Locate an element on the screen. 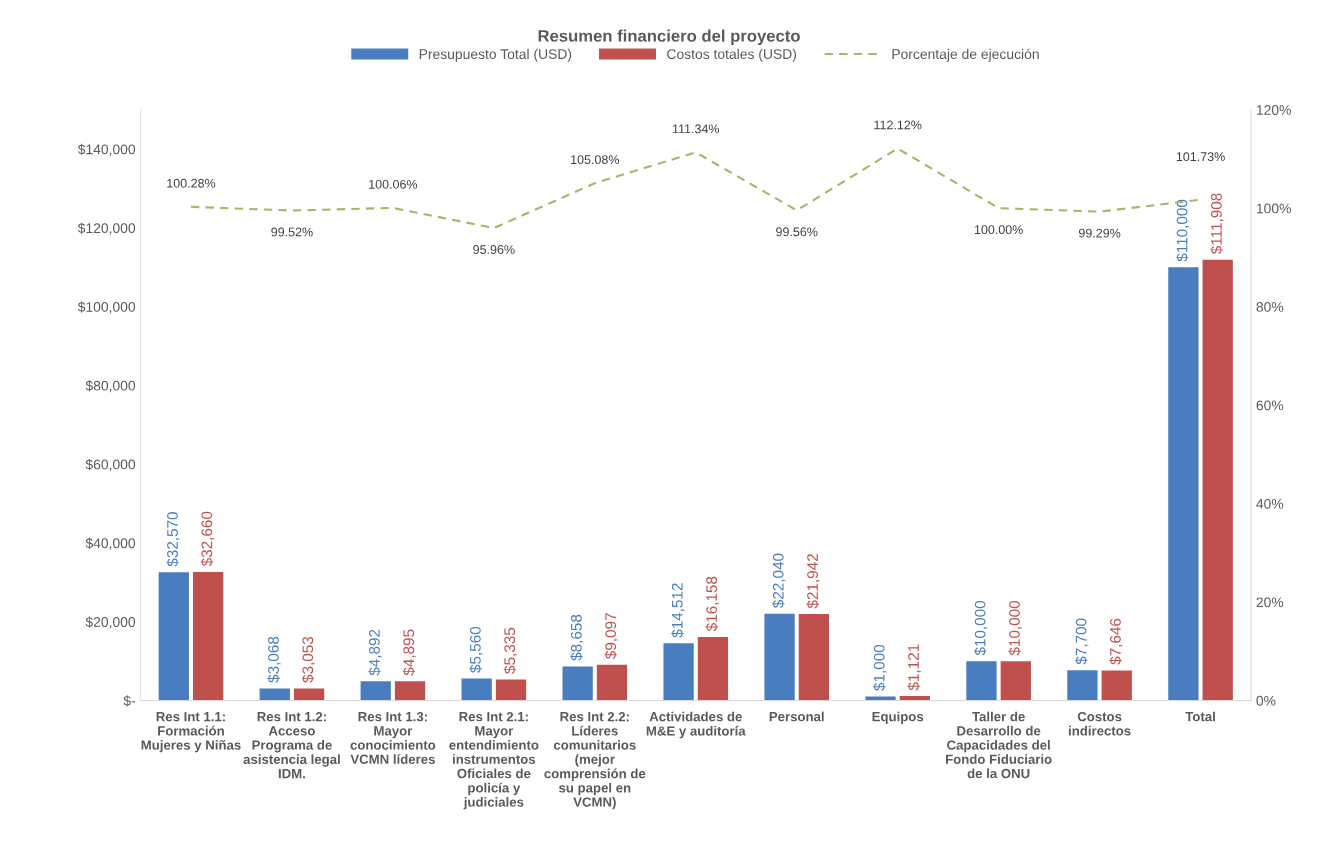 This screenshot has width=1338, height=844. y-tick-label: $80,000 is located at coordinates (110, 386).